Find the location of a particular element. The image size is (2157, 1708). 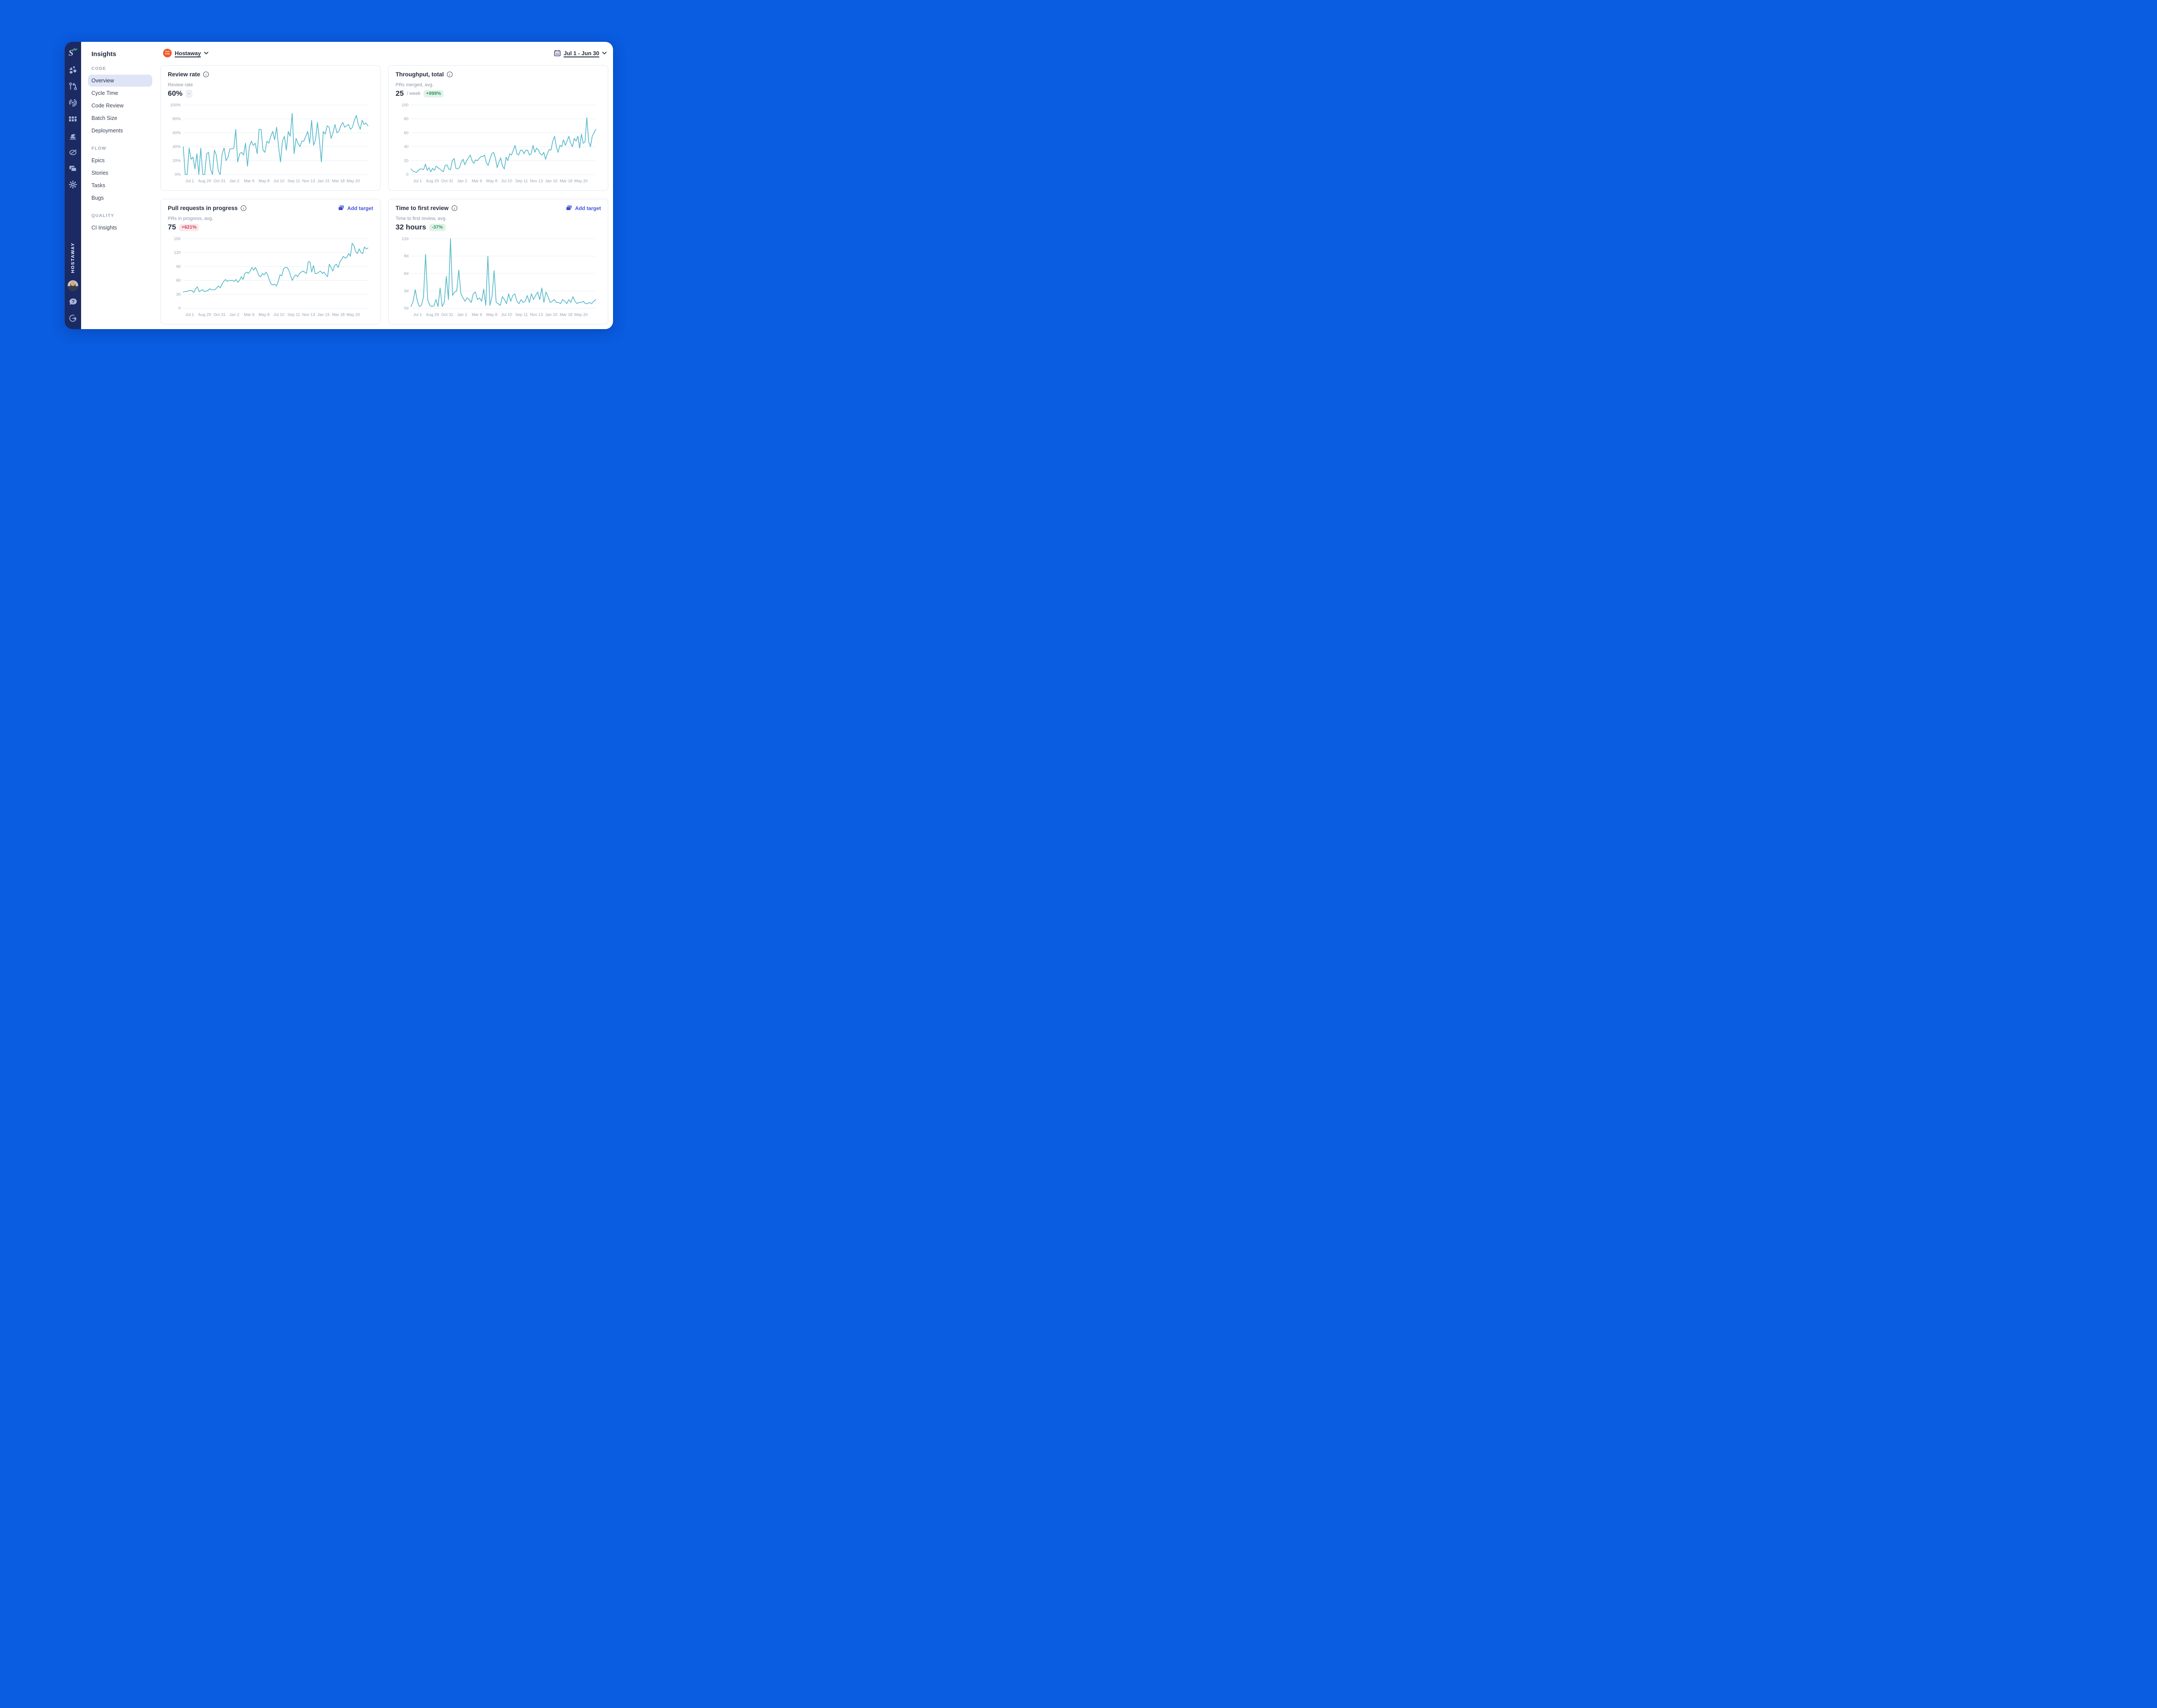

metric-value: 25 is located at coordinates (400, 93).